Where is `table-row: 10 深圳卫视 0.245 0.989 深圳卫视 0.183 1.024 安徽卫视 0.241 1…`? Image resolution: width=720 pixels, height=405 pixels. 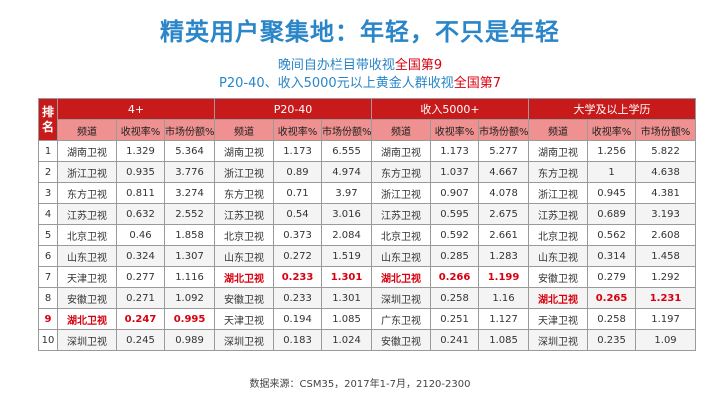 table-row: 10 深圳卫视 0.245 0.989 深圳卫视 0.183 1.024 安徽卫视 0.241 1… is located at coordinates (367, 340).